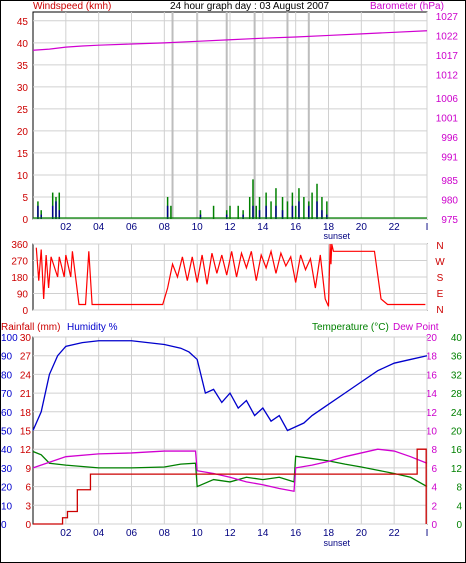 The image size is (466, 563). I want to click on humidity-tick-label: 0, so click(4, 525).